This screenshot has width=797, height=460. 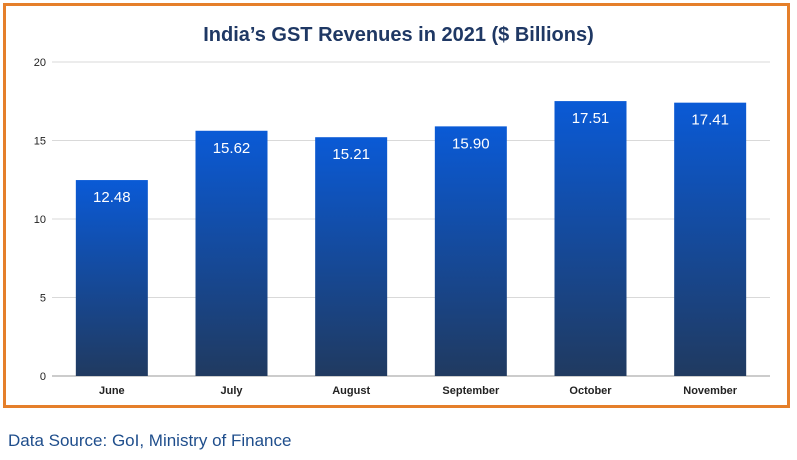 I want to click on y-axis-ticks: 0 5 10 15 20, so click(x=40, y=220).